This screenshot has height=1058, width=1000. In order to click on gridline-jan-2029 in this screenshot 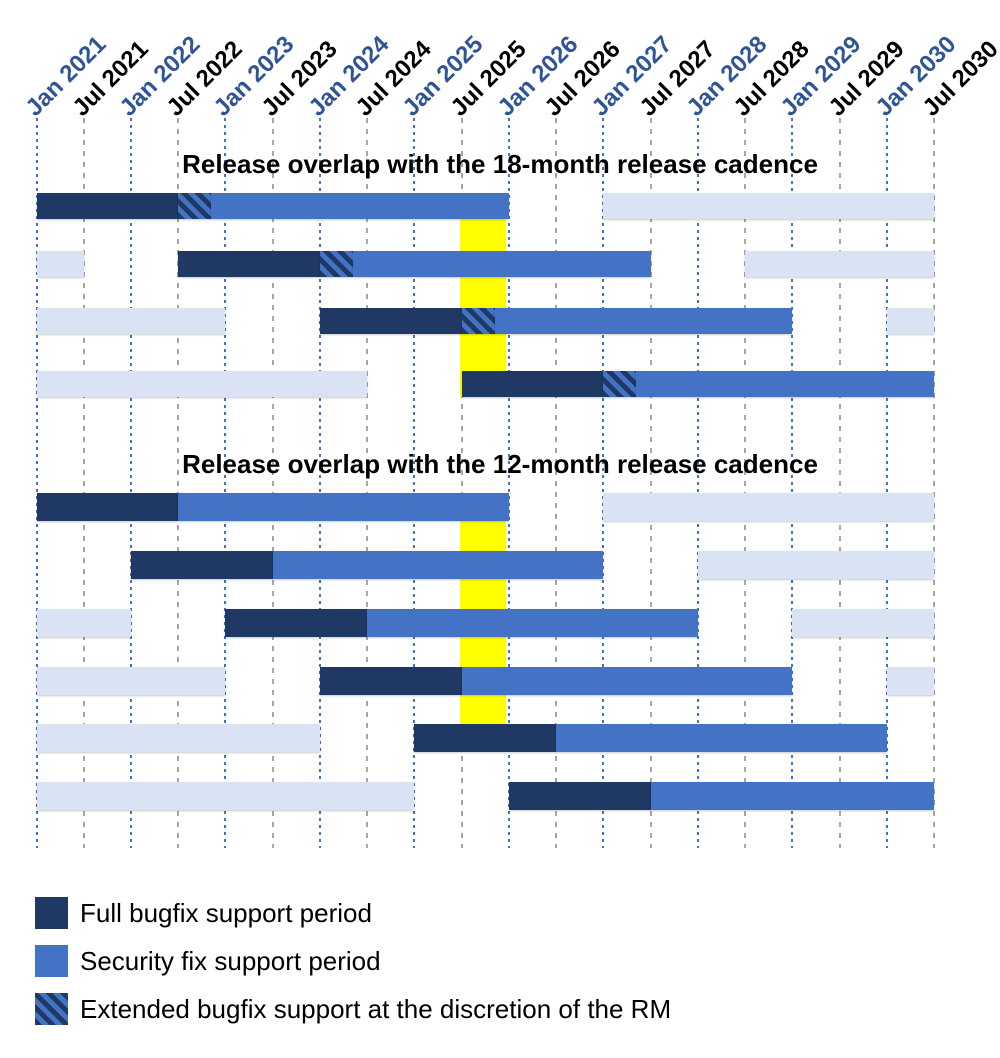, I will do `click(792, 483)`.